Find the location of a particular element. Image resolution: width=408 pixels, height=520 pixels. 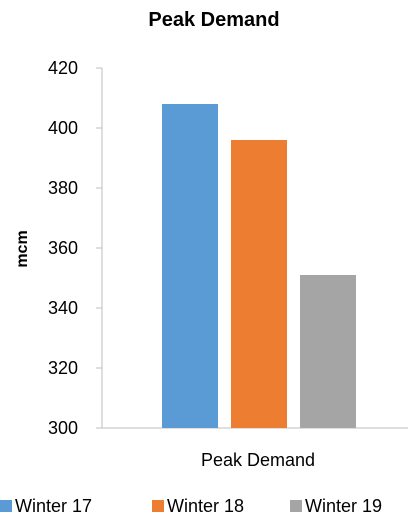

y-tick-label: 320 is located at coordinates (63, 368).